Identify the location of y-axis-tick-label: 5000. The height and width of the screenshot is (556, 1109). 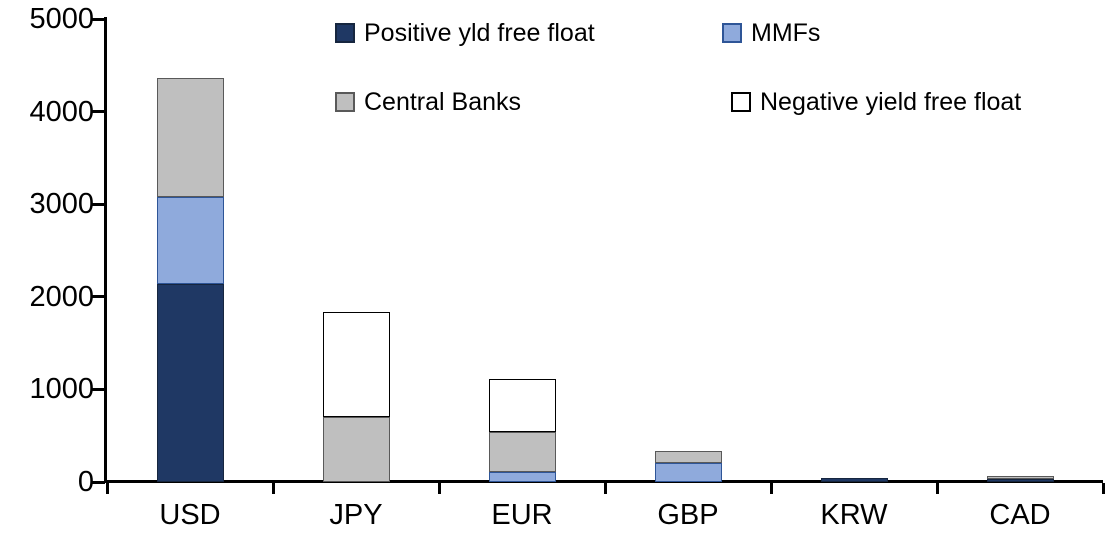
(61, 19).